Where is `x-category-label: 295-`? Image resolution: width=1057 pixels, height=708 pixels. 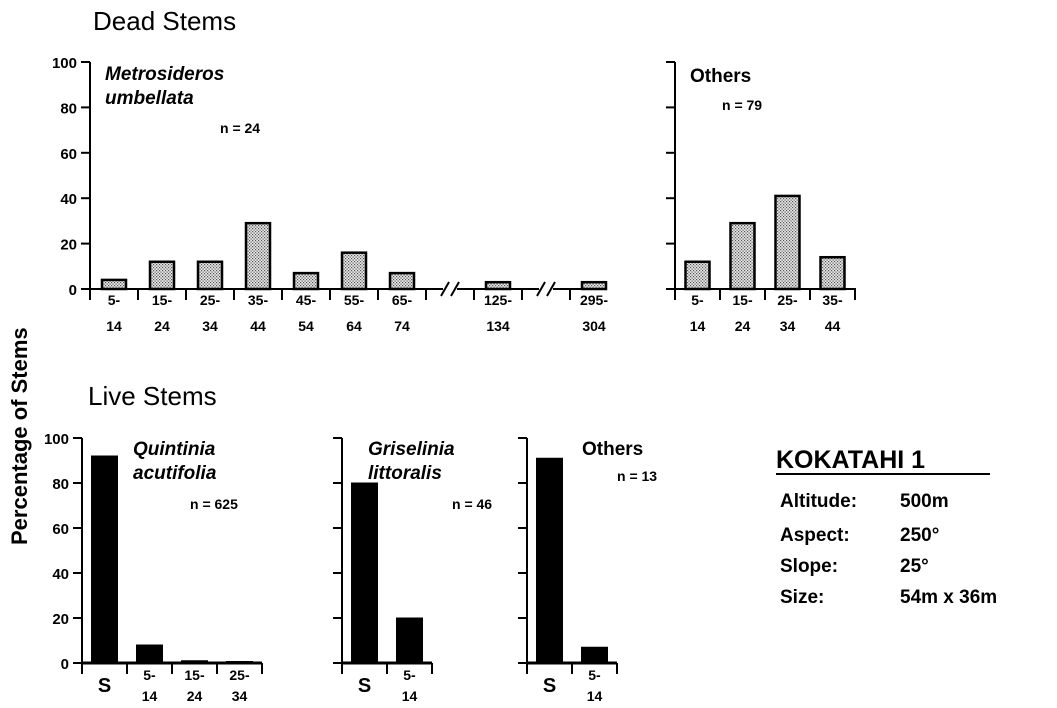 x-category-label: 295- is located at coordinates (594, 300).